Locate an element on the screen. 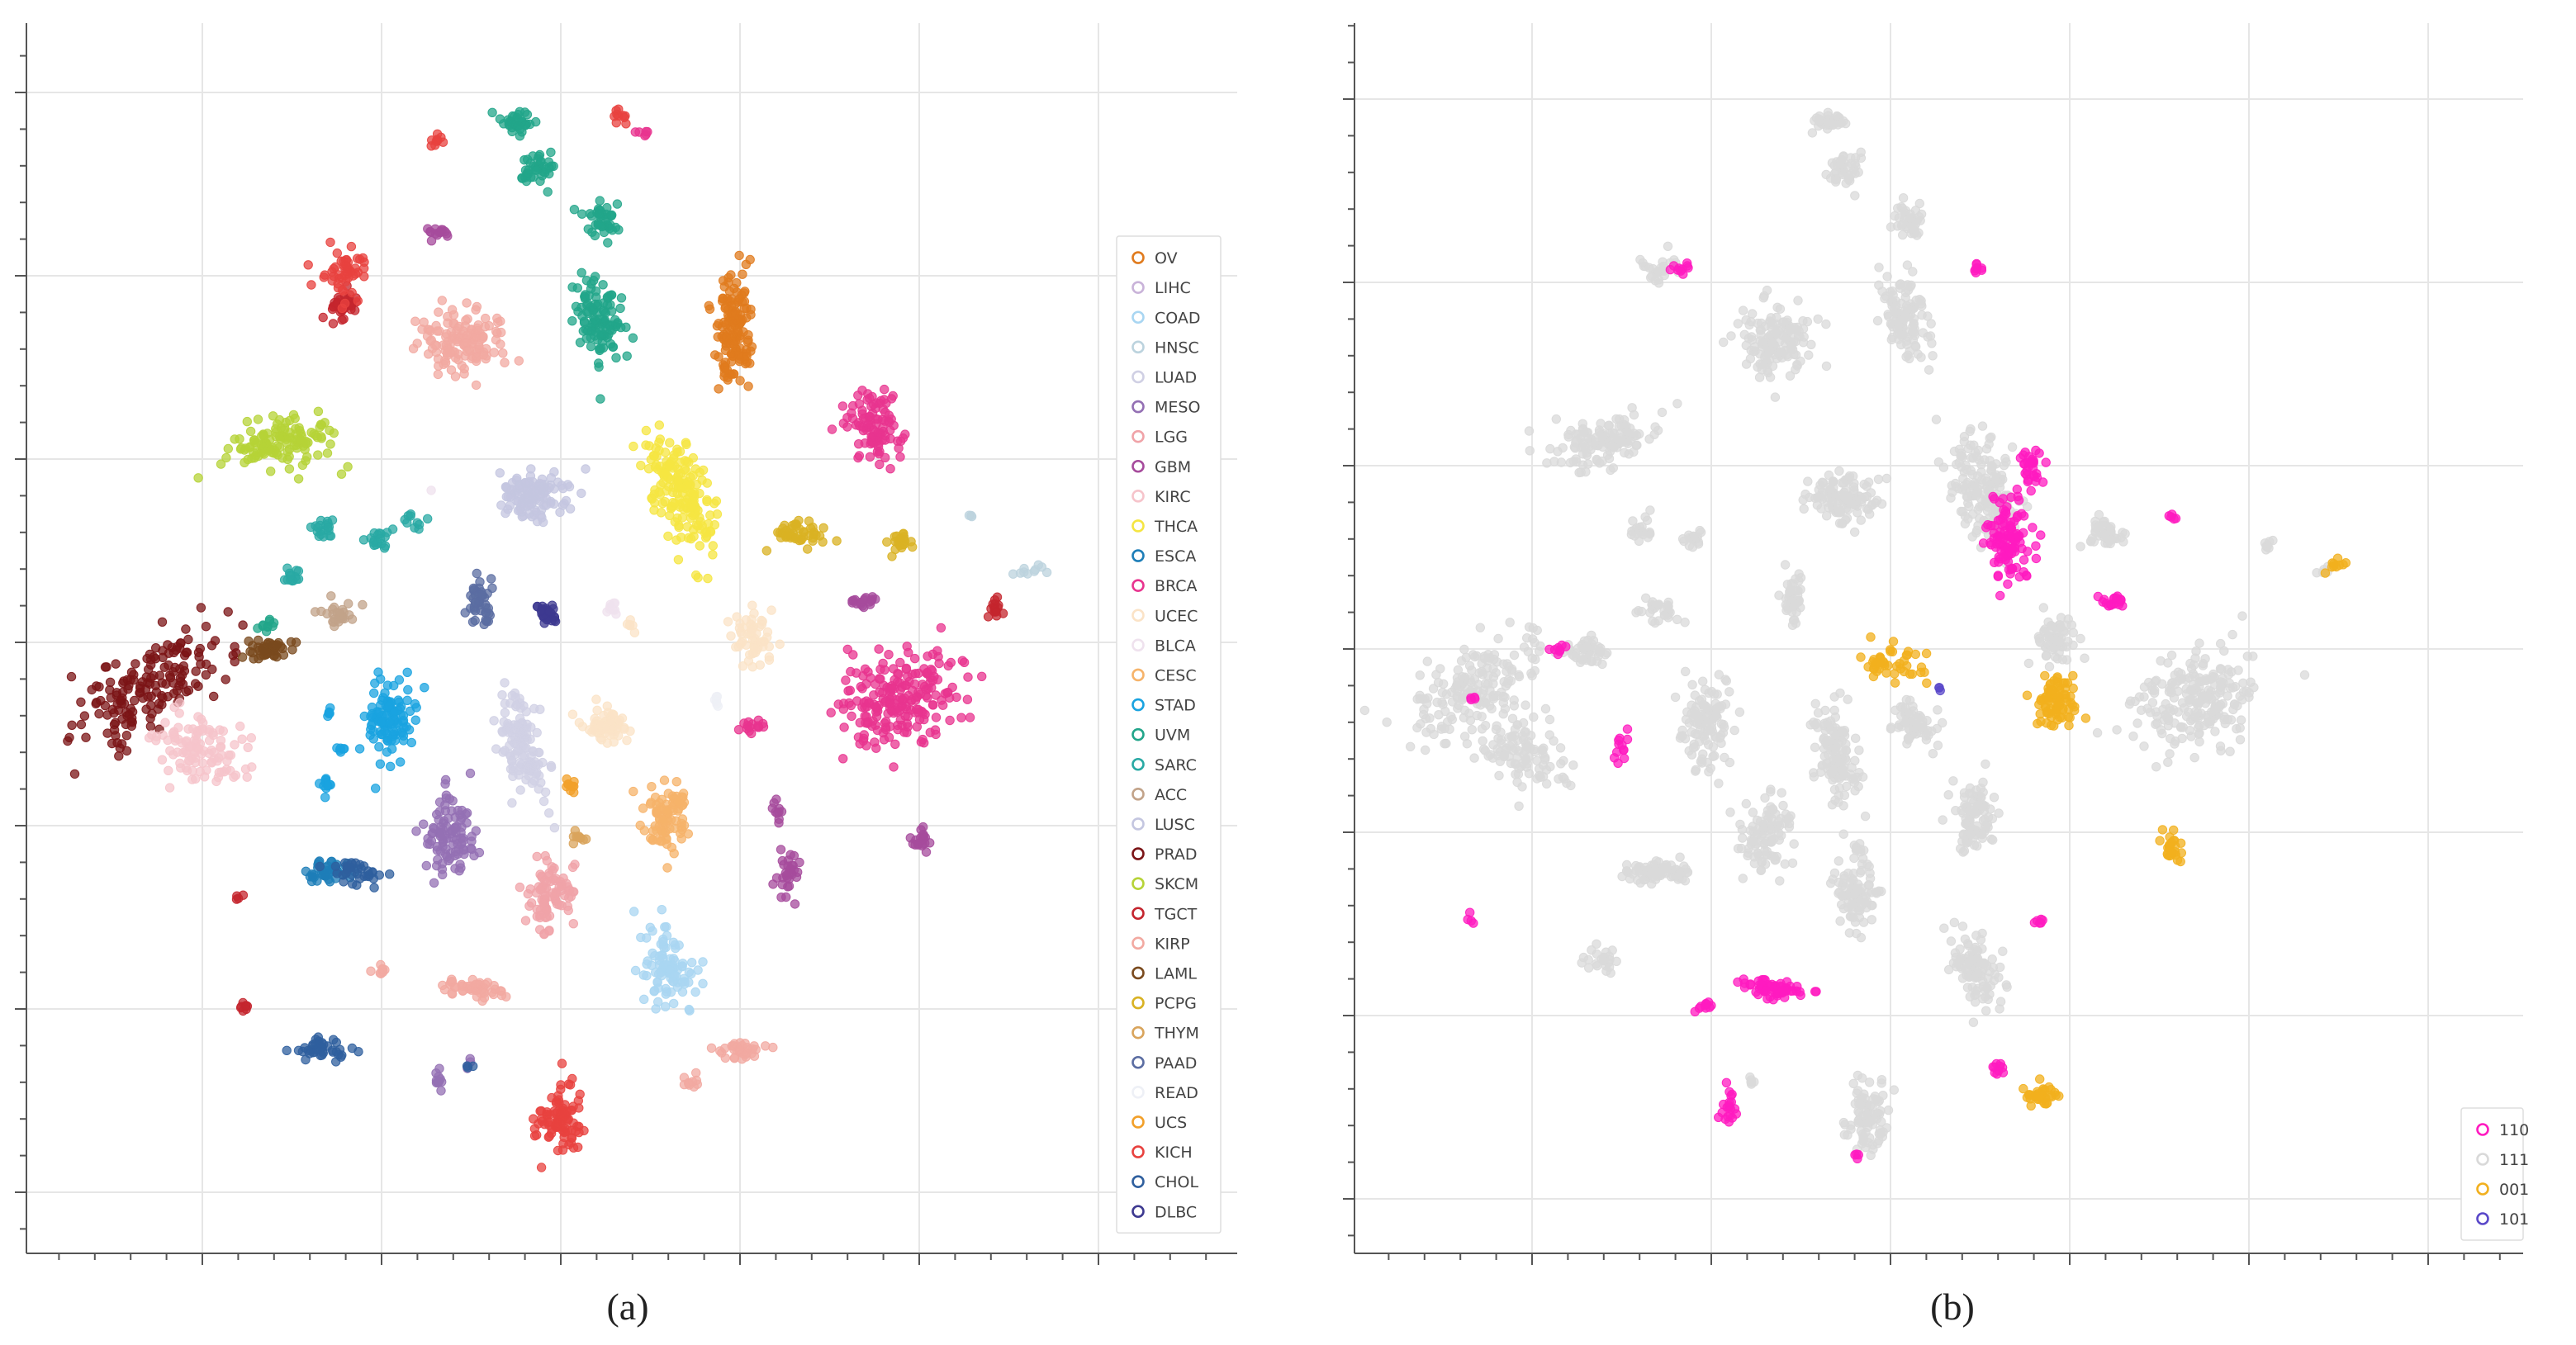 This screenshot has width=2576, height=1345. legend-label: OV is located at coordinates (1166, 258).